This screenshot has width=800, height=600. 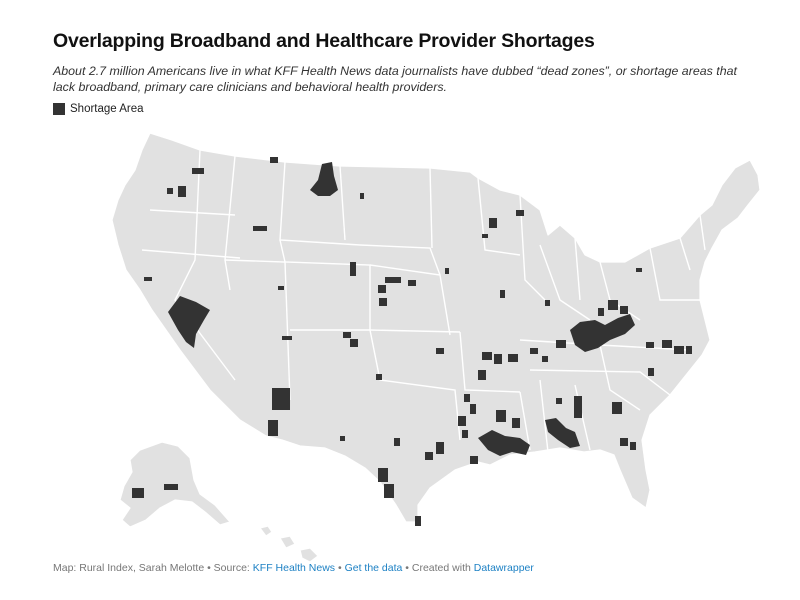 I want to click on source-link: KFF Health News, so click(x=294, y=568).